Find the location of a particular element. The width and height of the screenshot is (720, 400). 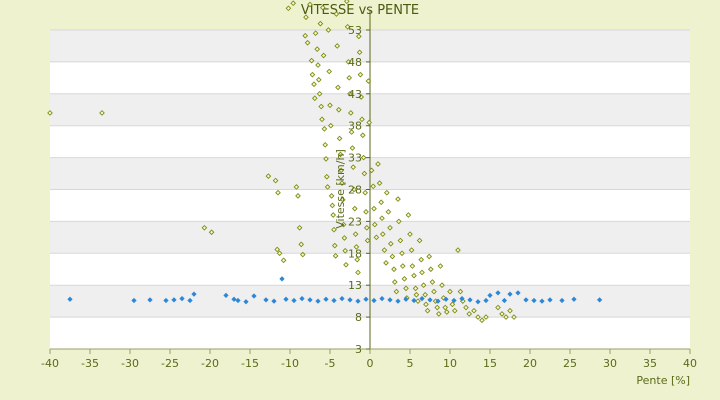

x-tick-label: 10 is located at coordinates (450, 363).